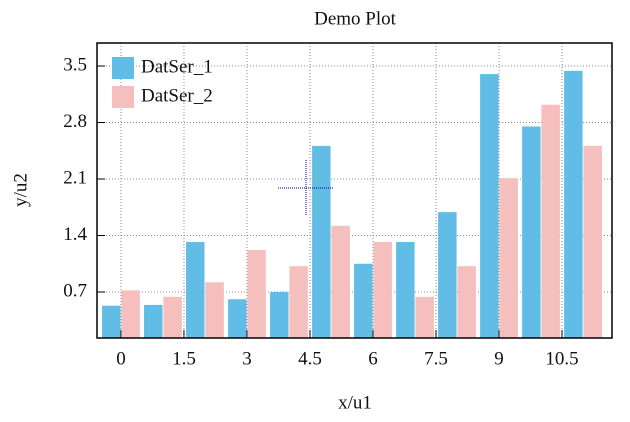 Image resolution: width=630 pixels, height=422 pixels. What do you see at coordinates (20, 190) in the screenshot?
I see `y-axis-label: y/u2` at bounding box center [20, 190].